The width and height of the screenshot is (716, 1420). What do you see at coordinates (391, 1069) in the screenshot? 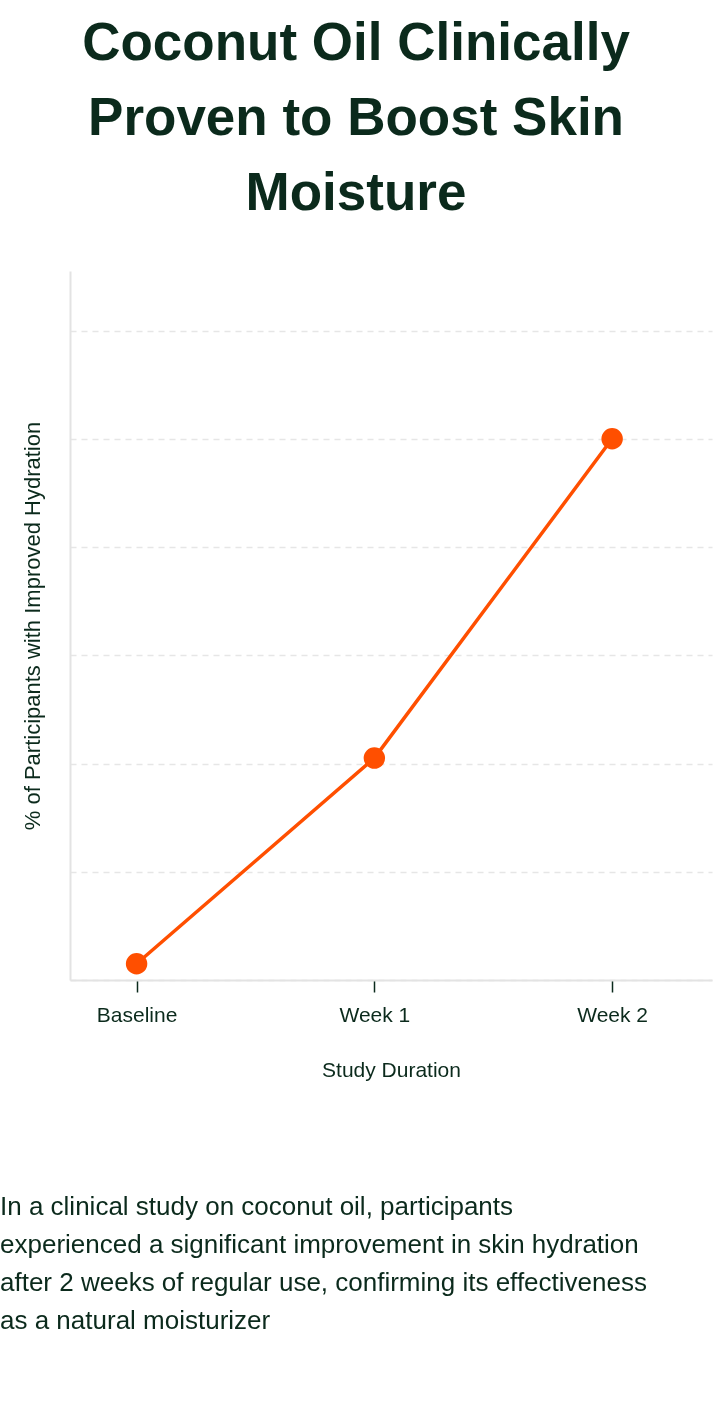
I see `x-axis-title: Study Duration` at bounding box center [391, 1069].